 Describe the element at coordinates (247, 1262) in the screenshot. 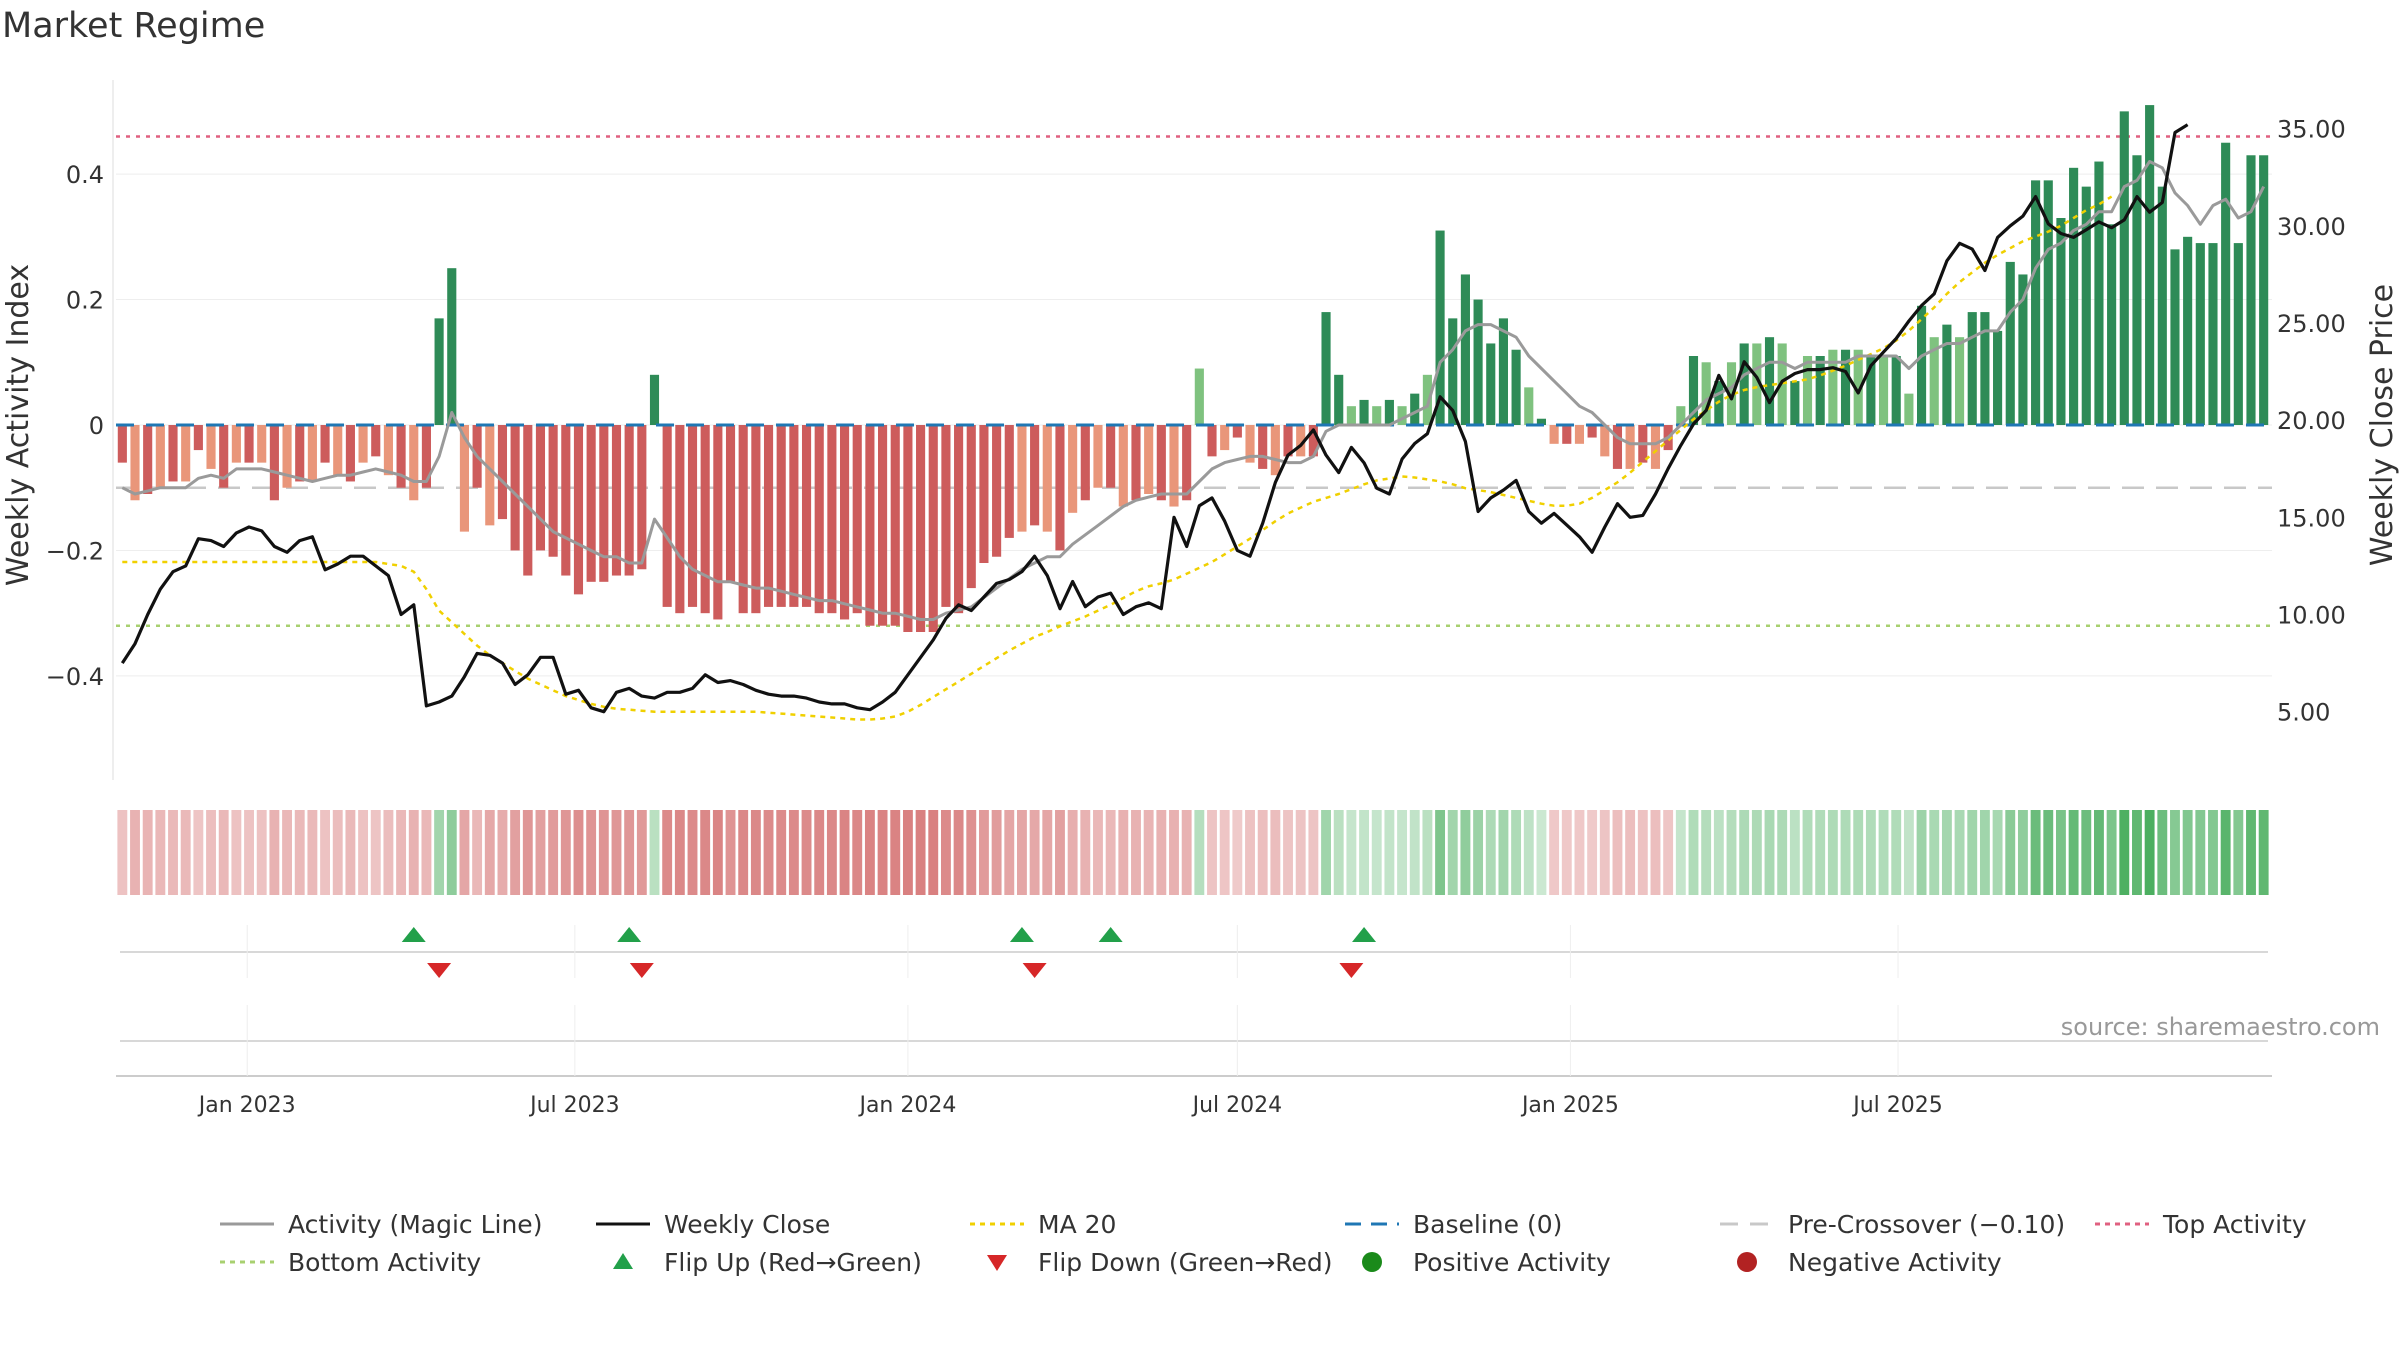

I see `line-dotted-green-icon` at that location.